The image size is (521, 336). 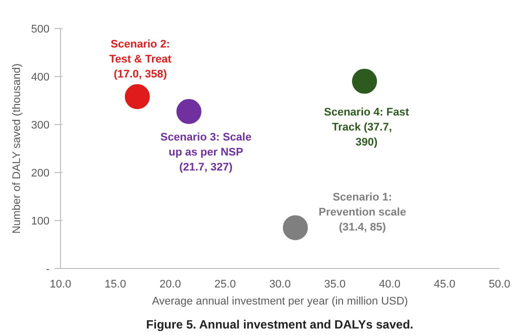 What do you see at coordinates (445, 284) in the screenshot?
I see `x-tick-label: 45.0` at bounding box center [445, 284].